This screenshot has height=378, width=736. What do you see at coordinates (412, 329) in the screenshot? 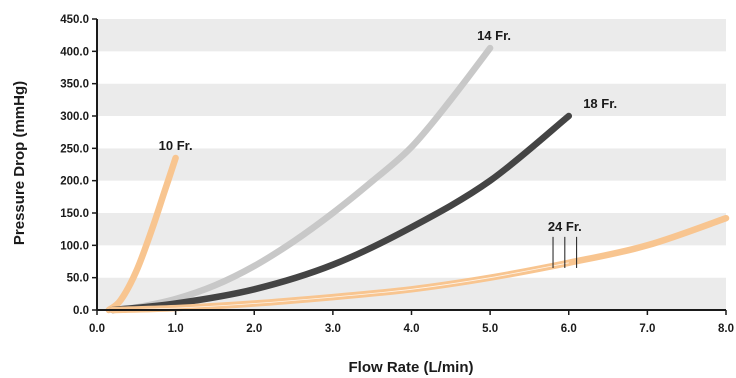
I see `x-tick-label: 4.0` at bounding box center [412, 329].